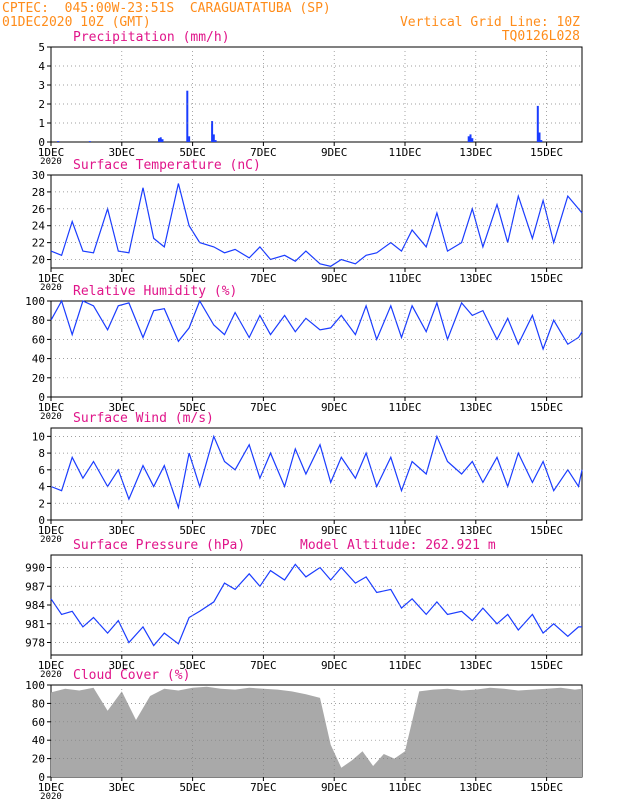 The height and width of the screenshot is (800, 618). Describe the element at coordinates (155, 291) in the screenshot. I see `panel-title: Relative Humidity (%)` at that location.